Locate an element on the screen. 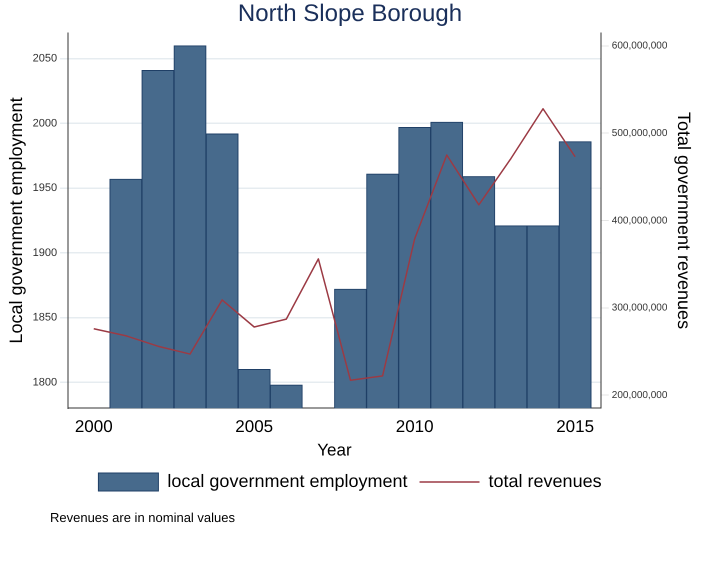  y-tick-label: 1800 is located at coordinates (45, 382).